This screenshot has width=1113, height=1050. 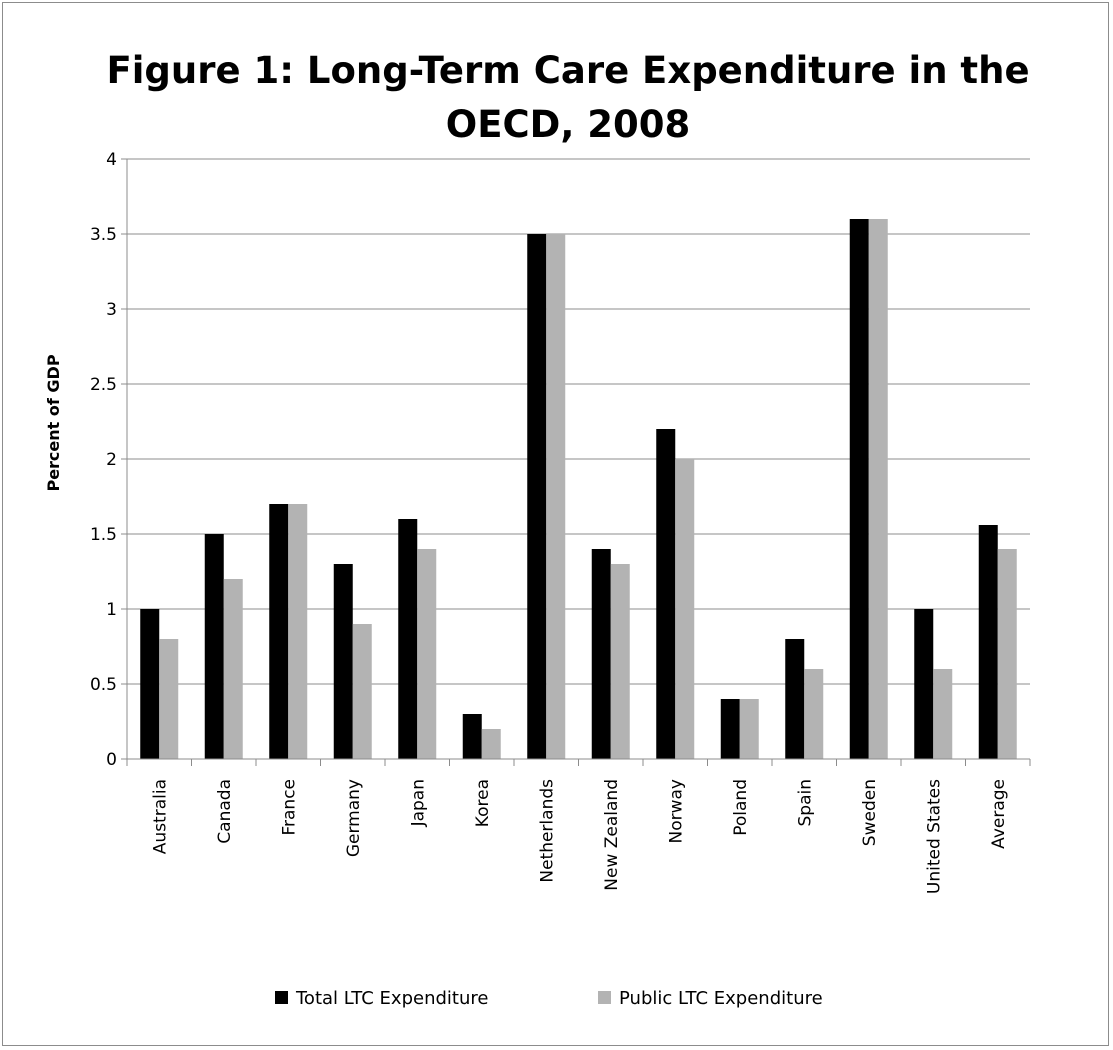 What do you see at coordinates (408, 639) in the screenshot?
I see `bar-total-japan` at bounding box center [408, 639].